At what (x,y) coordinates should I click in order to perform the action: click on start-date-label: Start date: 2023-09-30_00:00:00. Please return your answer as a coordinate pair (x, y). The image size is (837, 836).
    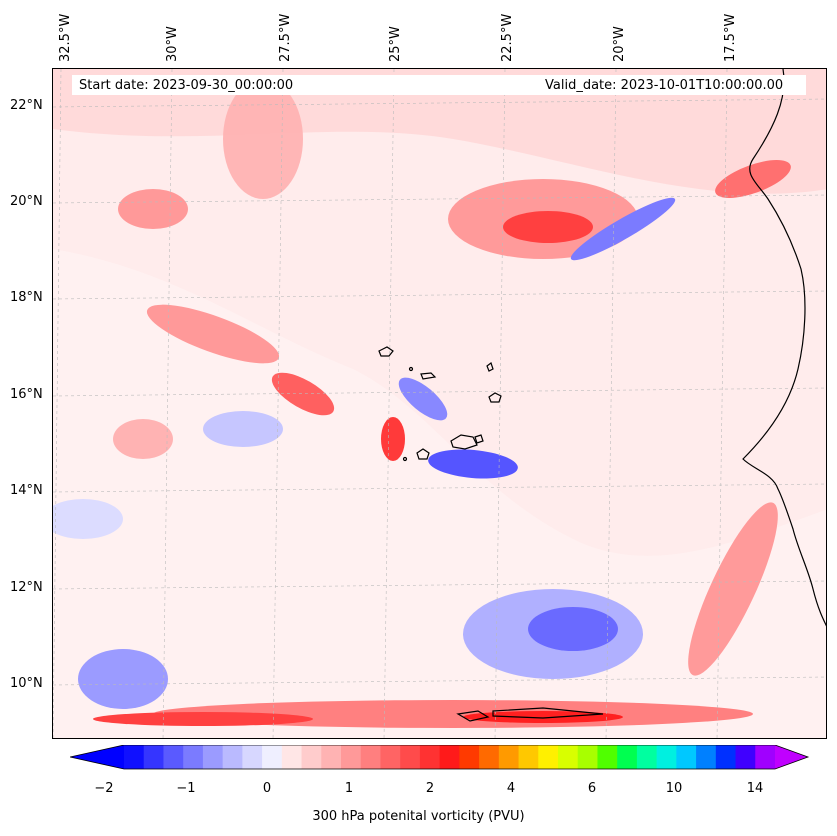
    Looking at the image, I should click on (186, 85).